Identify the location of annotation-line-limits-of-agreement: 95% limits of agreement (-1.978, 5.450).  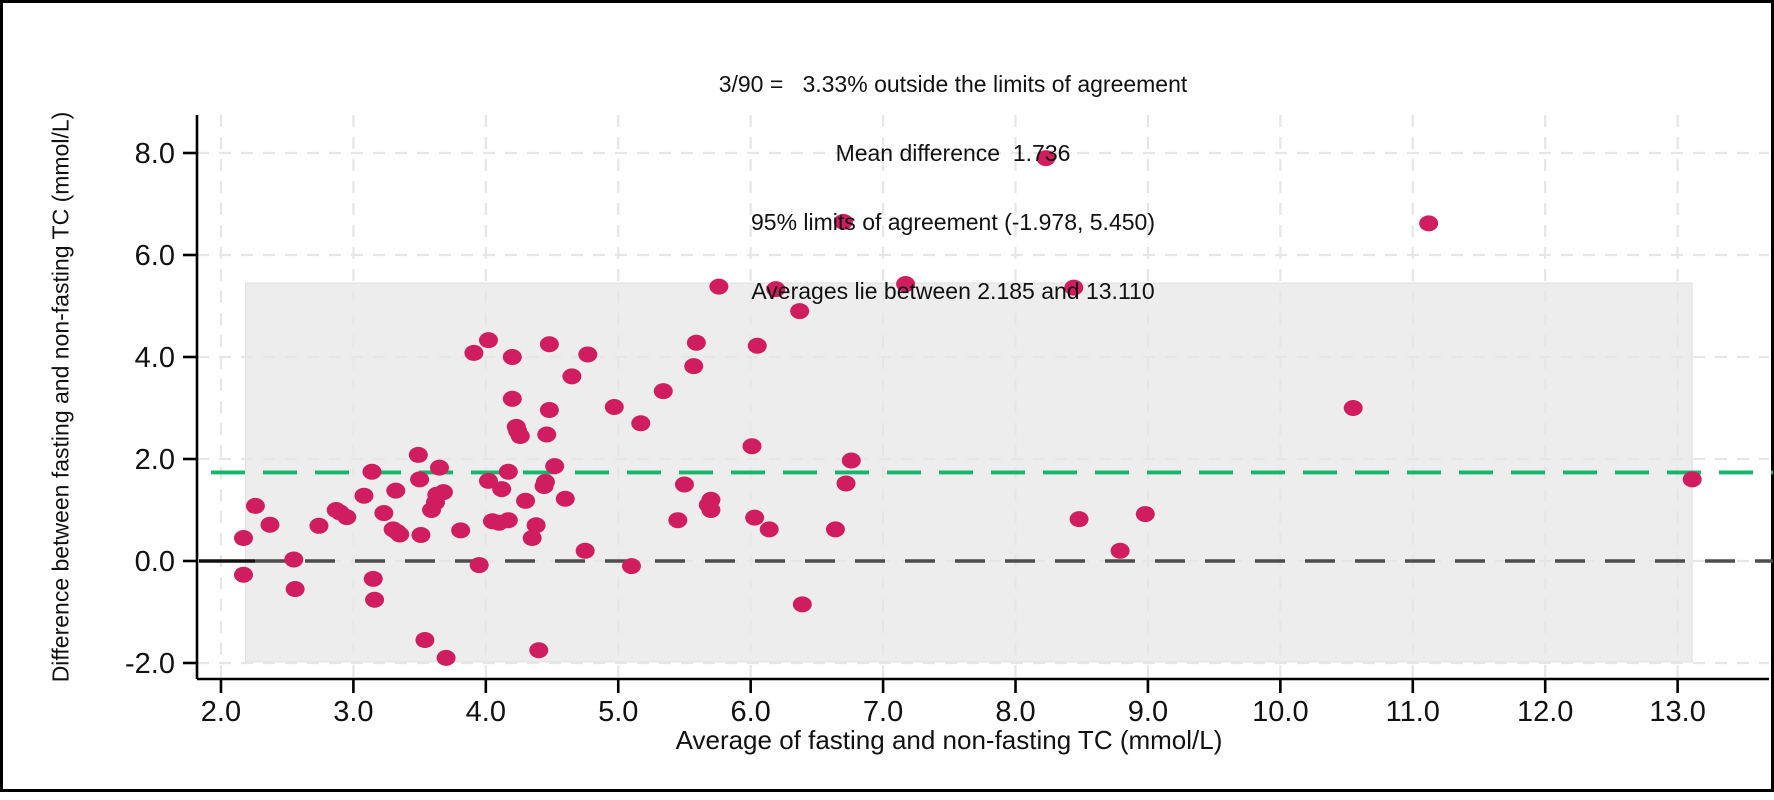
(953, 222).